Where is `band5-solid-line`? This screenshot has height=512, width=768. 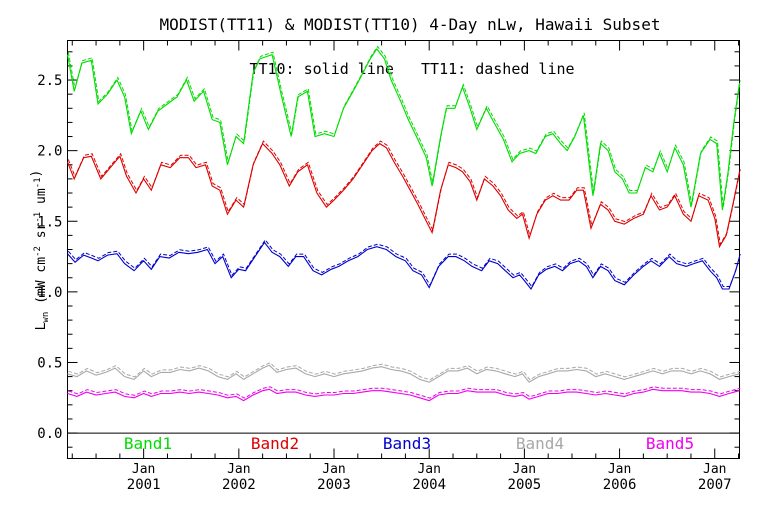 band5-solid-line is located at coordinates (403, 395).